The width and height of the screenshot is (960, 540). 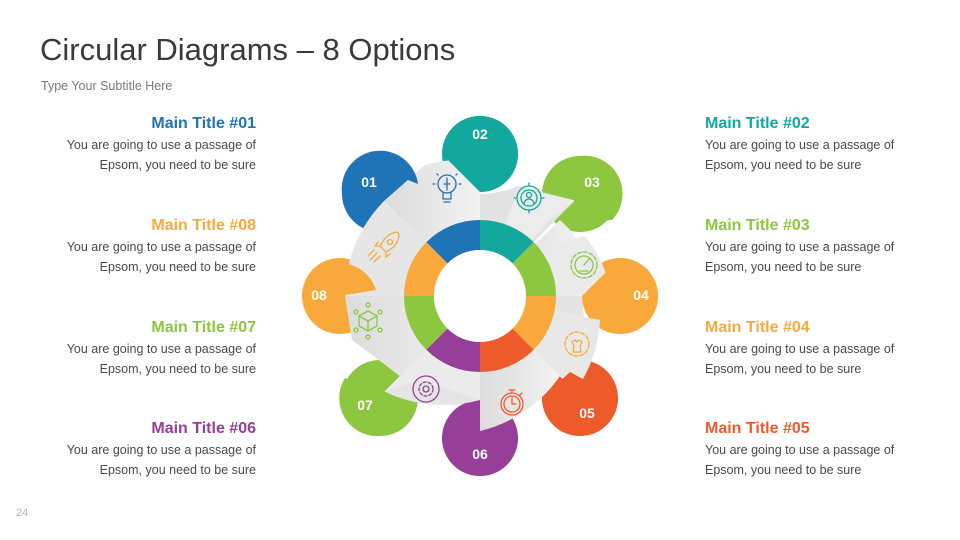 What do you see at coordinates (757, 225) in the screenshot?
I see `item-title: Main Title #03` at bounding box center [757, 225].